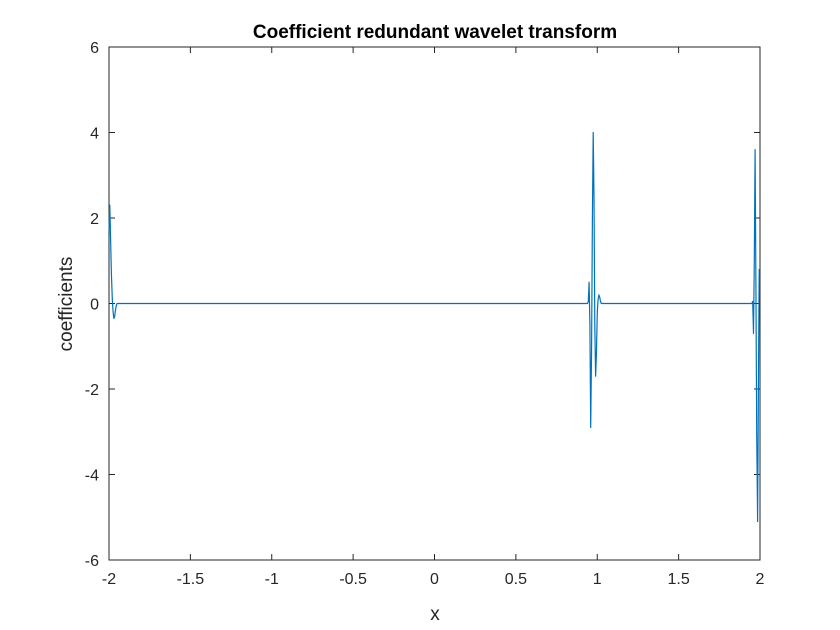 This screenshot has height=630, width=840. I want to click on x-tick-label: 0.5, so click(516, 579).